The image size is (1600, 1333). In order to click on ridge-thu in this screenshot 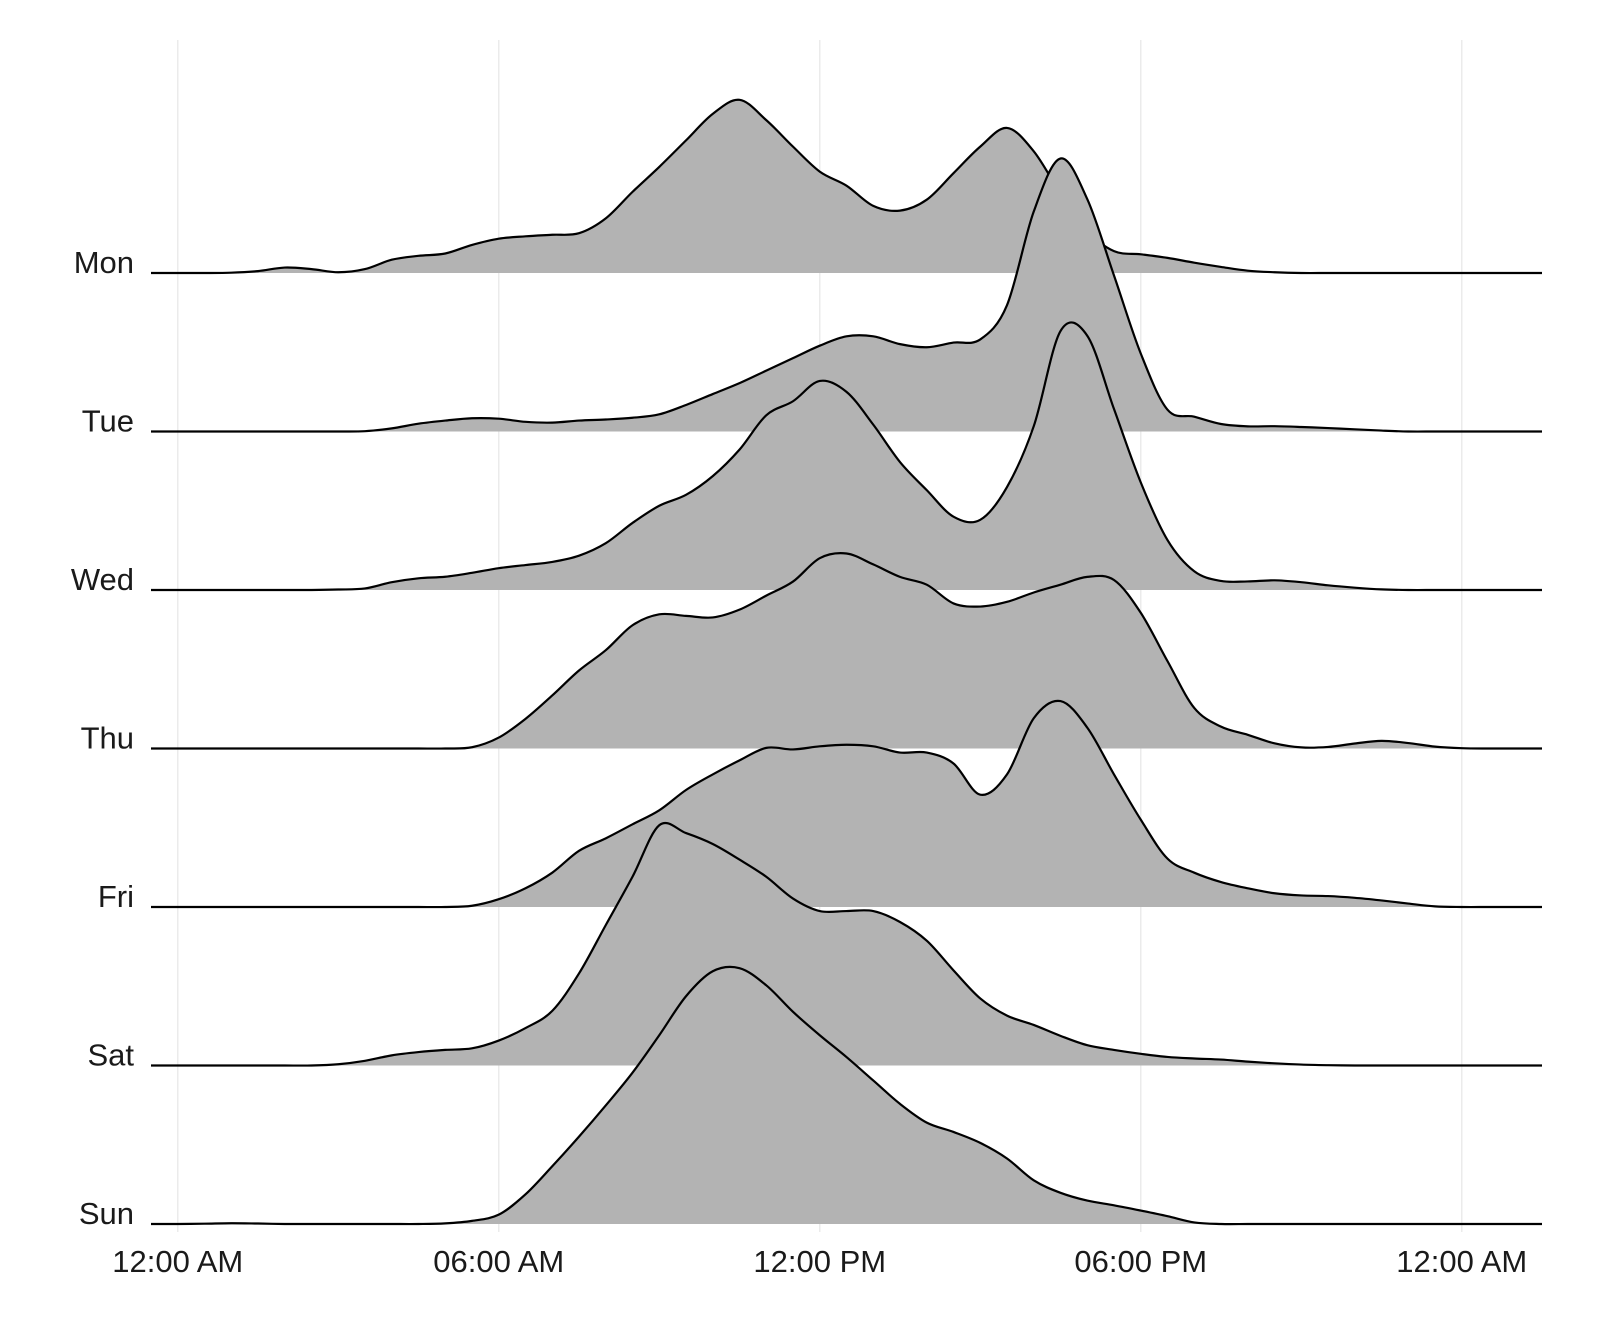, I will do `click(846, 651)`.